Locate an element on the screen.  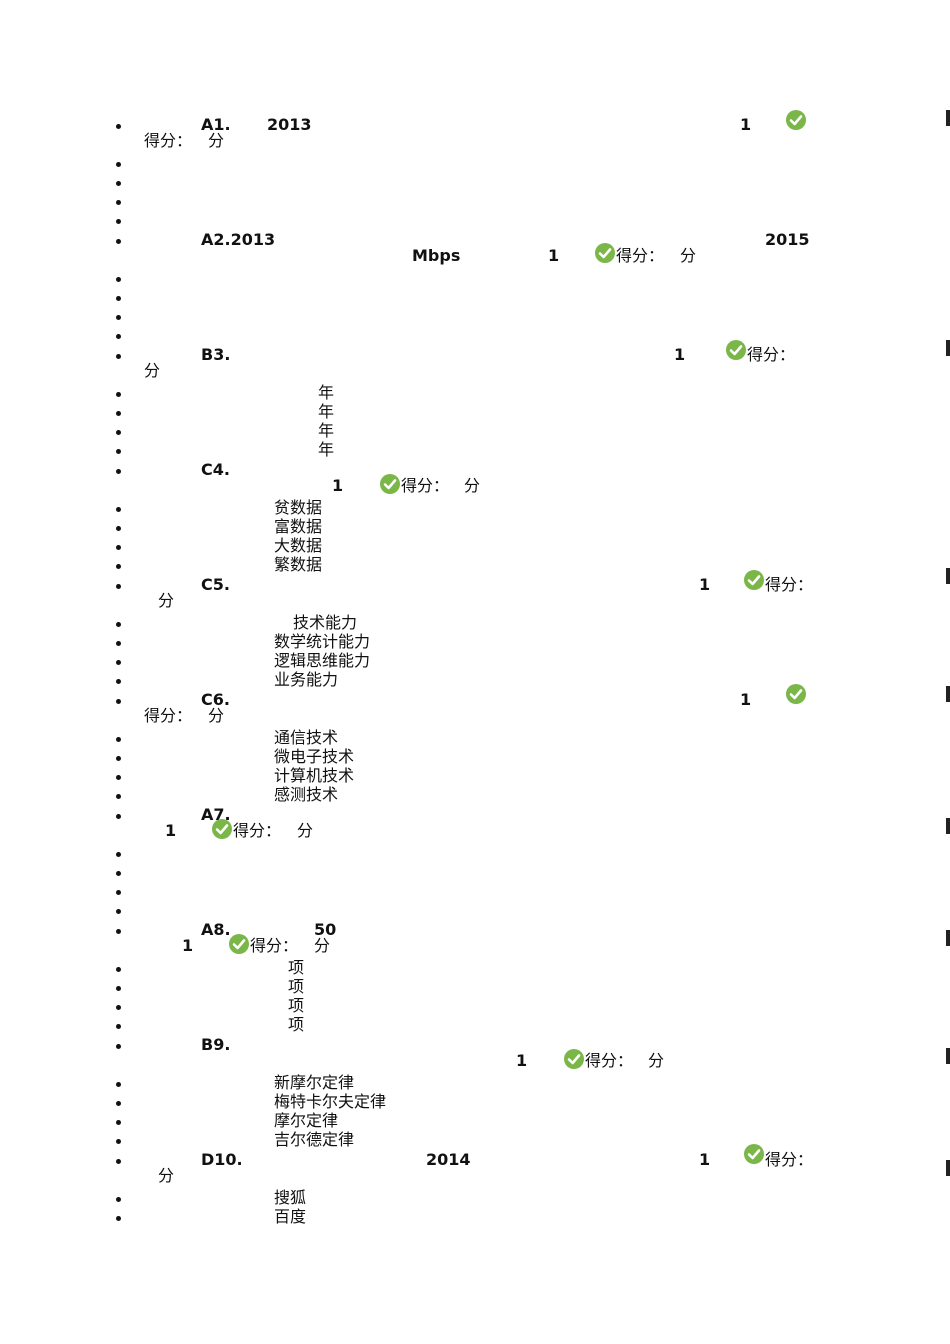
option-label: 富数据 is located at coordinates (298, 526).